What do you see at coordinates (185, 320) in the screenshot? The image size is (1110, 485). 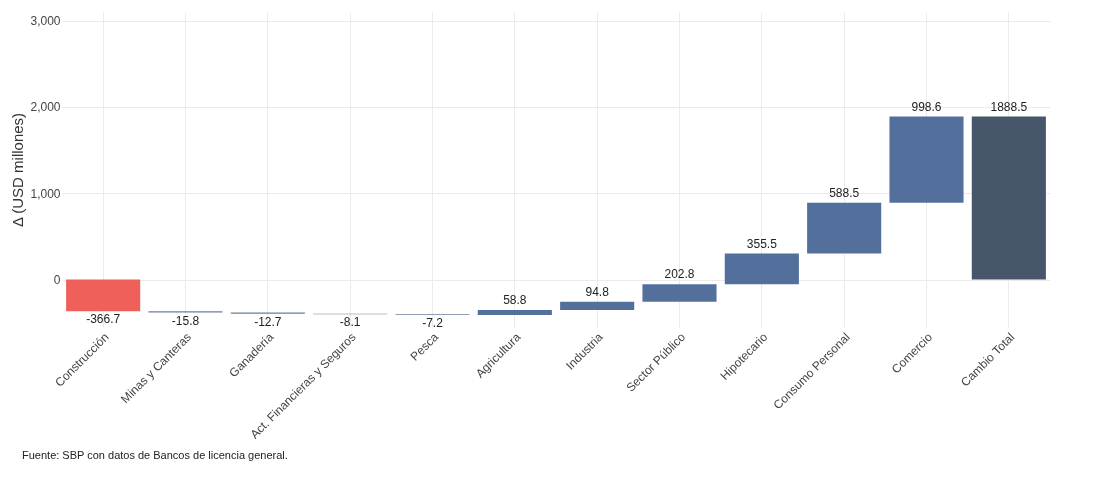 I see `data-label: -15.8` at bounding box center [185, 320].